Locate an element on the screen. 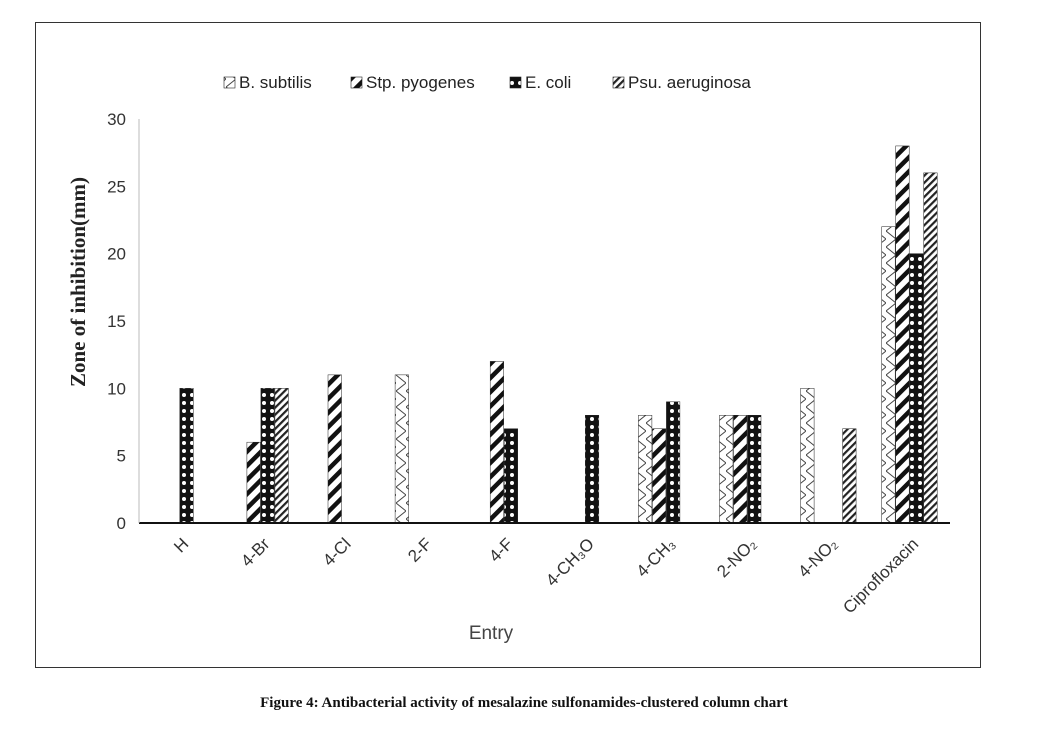 Image resolution: width=1048 pixels, height=734 pixels. y-tick-label: 20 is located at coordinates (116, 254).